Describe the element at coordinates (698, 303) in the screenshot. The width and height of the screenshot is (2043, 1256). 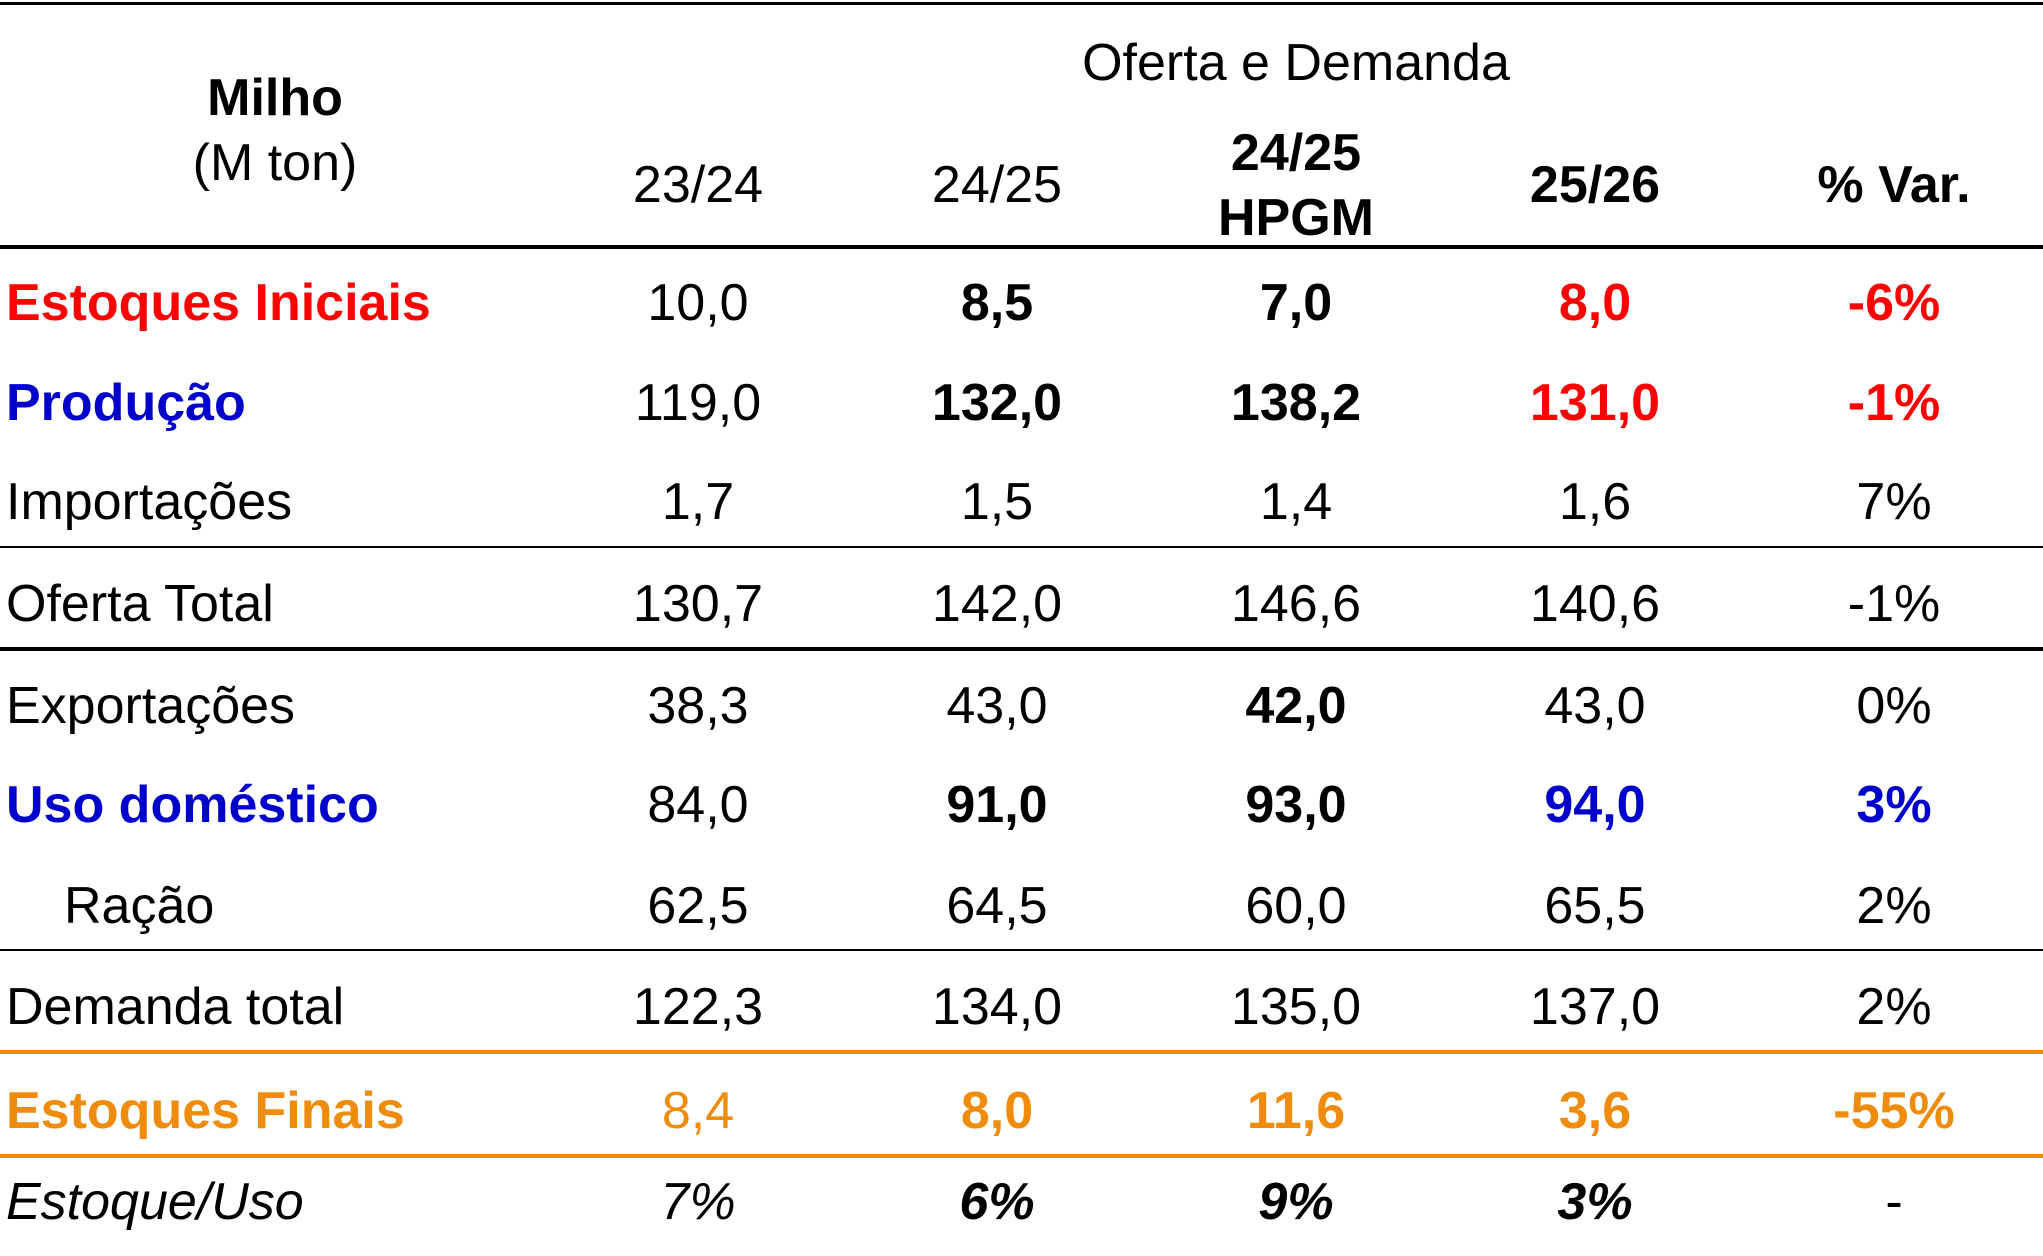
I see `table-cell: 10,0` at that location.